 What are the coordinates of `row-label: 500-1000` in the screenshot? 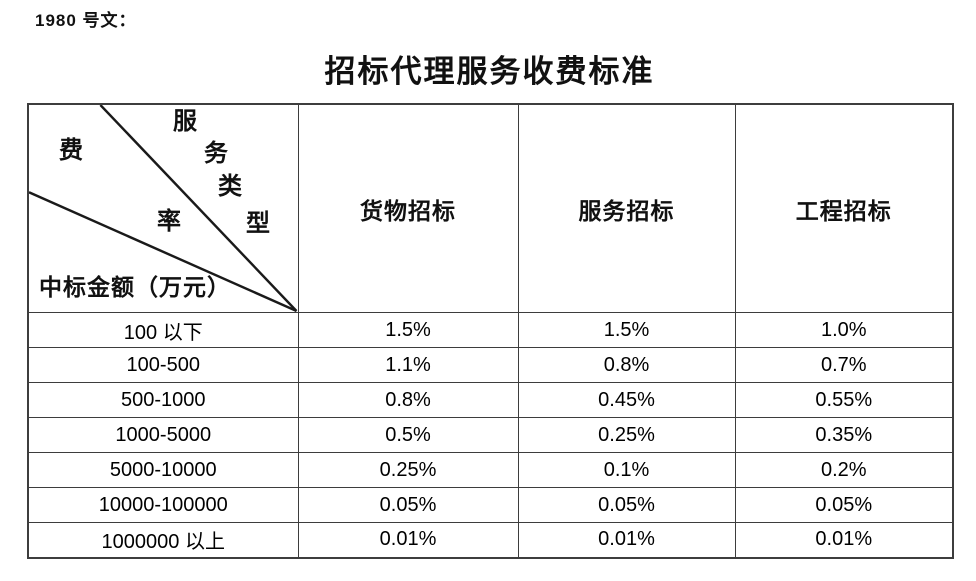 It's located at (163, 400).